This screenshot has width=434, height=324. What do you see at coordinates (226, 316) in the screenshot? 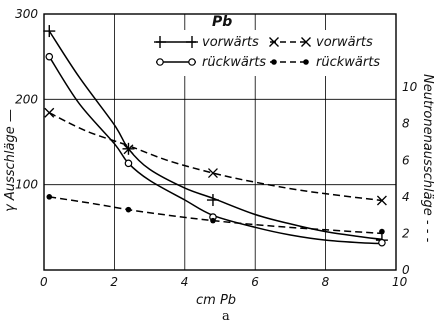
I see `figure-caption: a` at bounding box center [226, 316].